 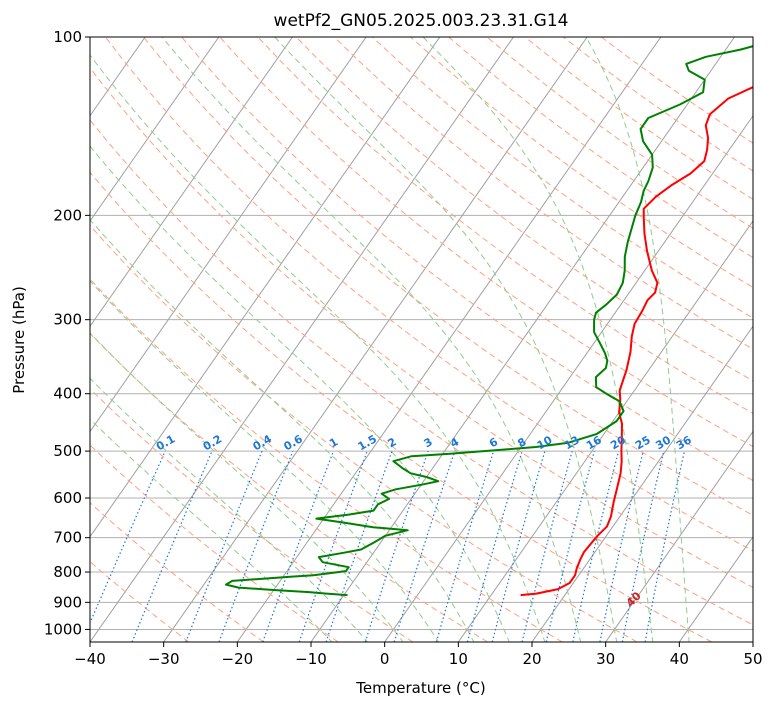 What do you see at coordinates (684, 442) in the screenshot?
I see `mixing-ratio-label: 36` at bounding box center [684, 442].